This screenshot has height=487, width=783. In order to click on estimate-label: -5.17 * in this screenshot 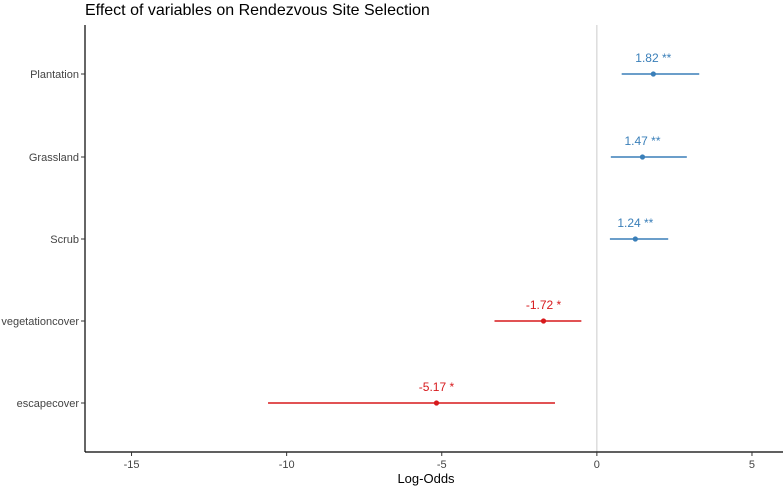, I will do `click(437, 387)`.